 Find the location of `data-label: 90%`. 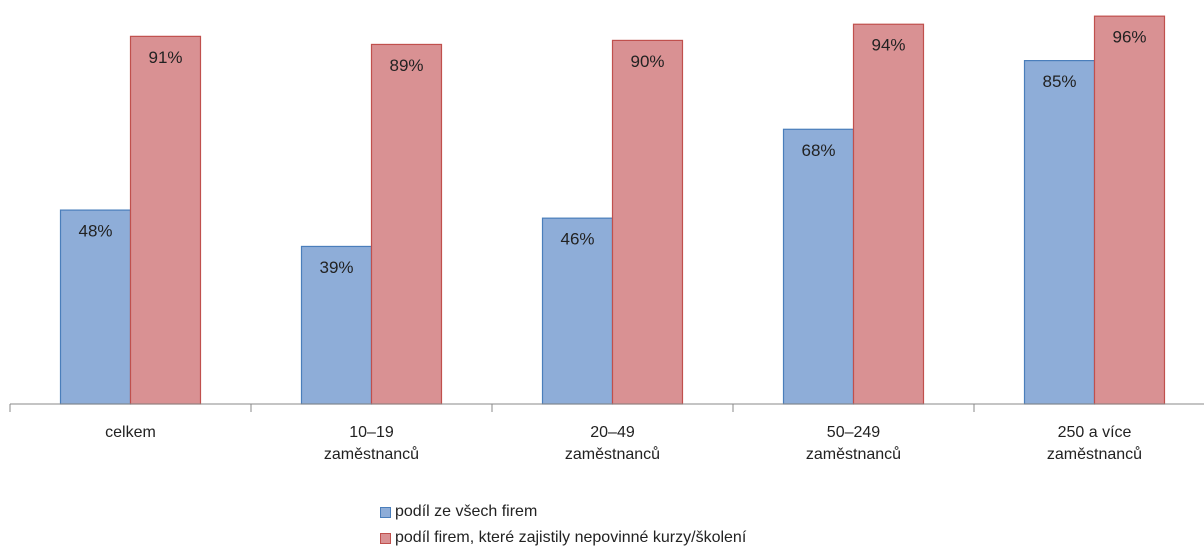

data-label: 90% is located at coordinates (647, 61).